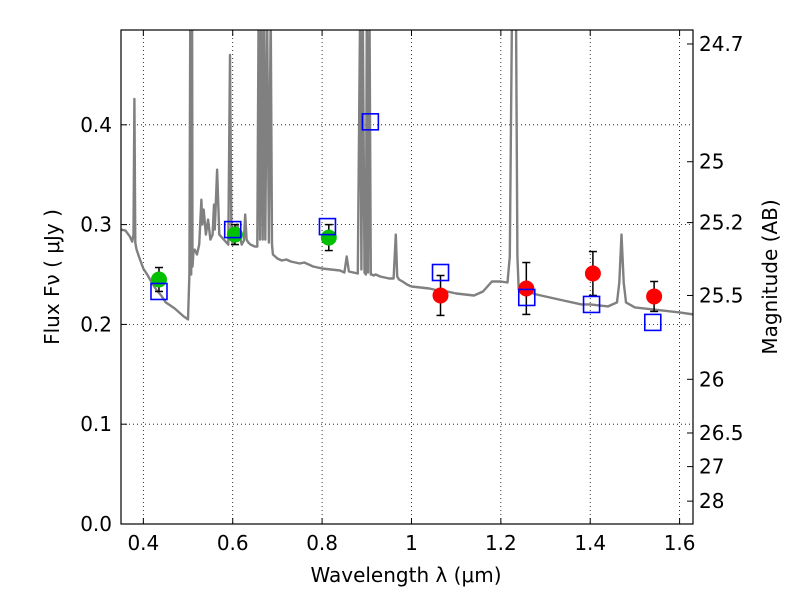  Describe the element at coordinates (721, 44) in the screenshot. I see `y2-tick-label: 24.7` at that location.